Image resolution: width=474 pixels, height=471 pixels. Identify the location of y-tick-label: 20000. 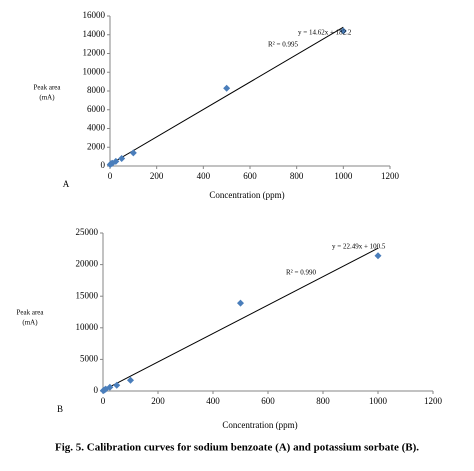
(87, 264).